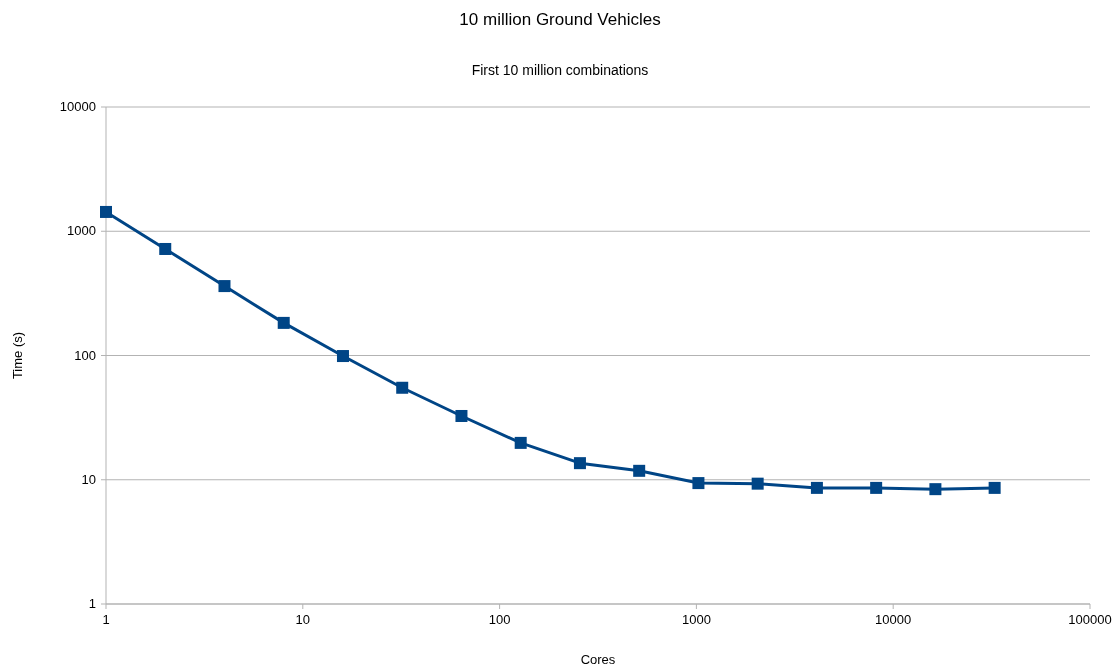 The image size is (1120, 669). What do you see at coordinates (106, 619) in the screenshot?
I see `x-tick-label: 1` at bounding box center [106, 619].